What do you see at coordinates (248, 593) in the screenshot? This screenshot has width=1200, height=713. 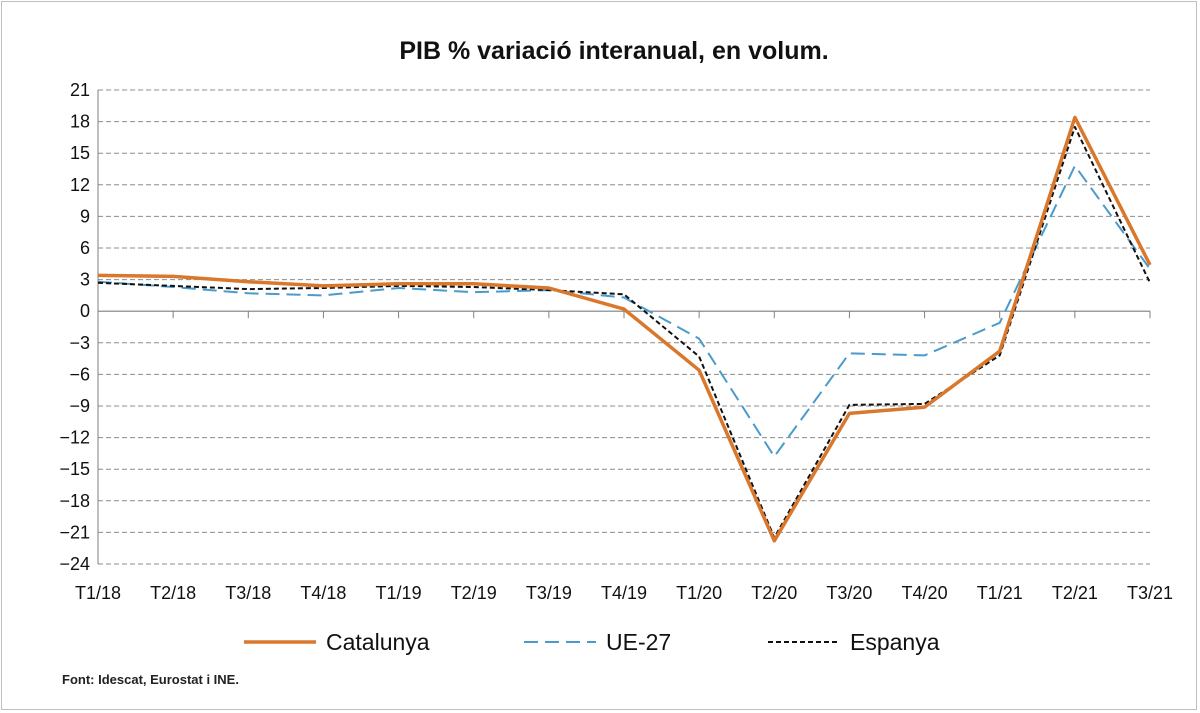 I see `x-tick-label: T3/18` at bounding box center [248, 593].